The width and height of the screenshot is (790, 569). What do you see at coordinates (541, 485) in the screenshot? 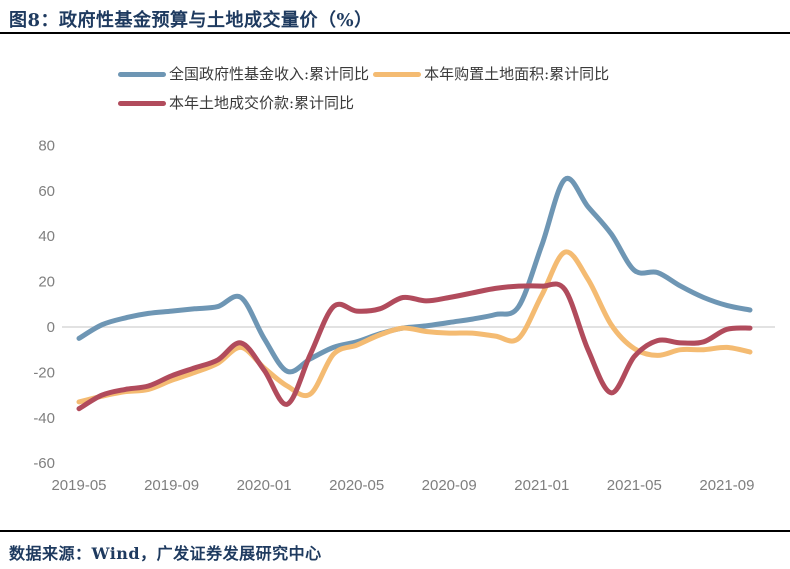
I see `x-axis-tick-label: 2021-01` at bounding box center [541, 485].